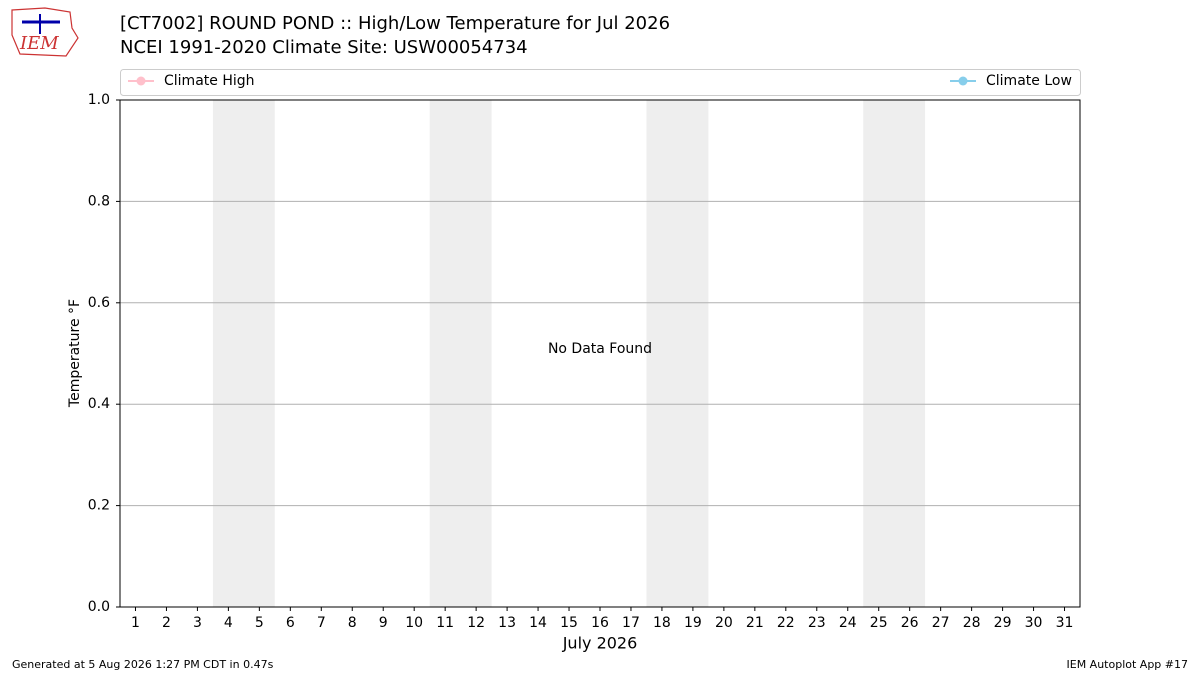 This screenshot has width=1200, height=675. I want to click on x-tick-label: 30, so click(1034, 623).